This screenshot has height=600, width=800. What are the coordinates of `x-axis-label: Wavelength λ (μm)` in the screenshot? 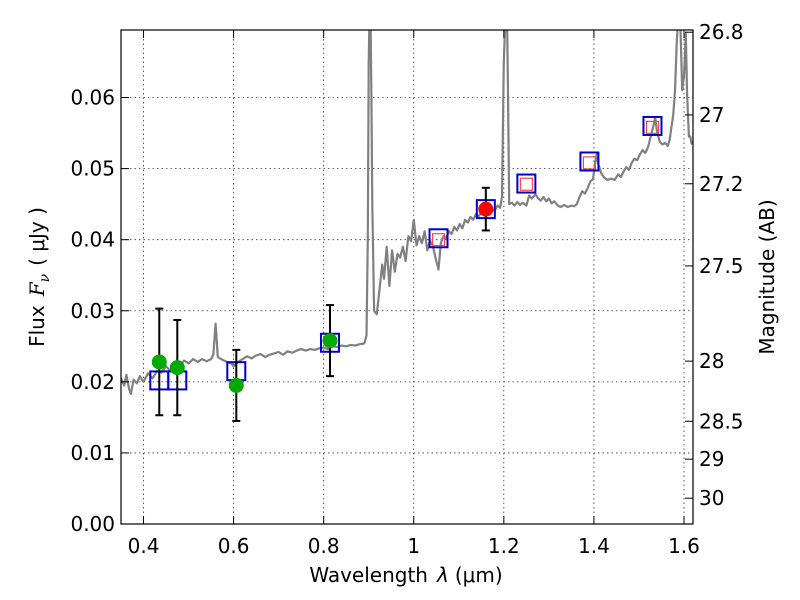 It's located at (405, 575).